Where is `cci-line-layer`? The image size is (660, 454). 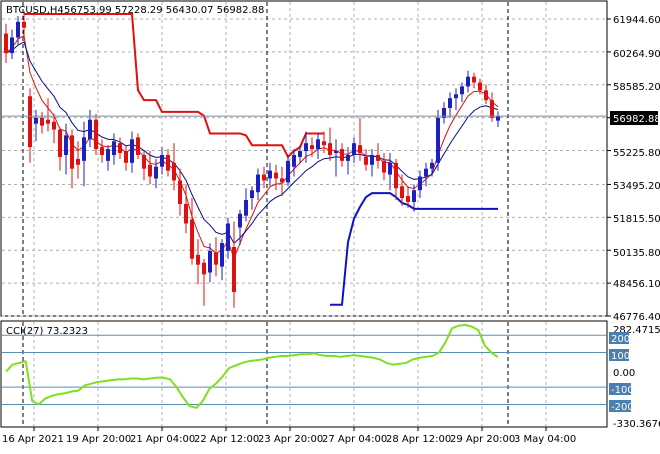
cci-line-layer is located at coordinates (252, 366).